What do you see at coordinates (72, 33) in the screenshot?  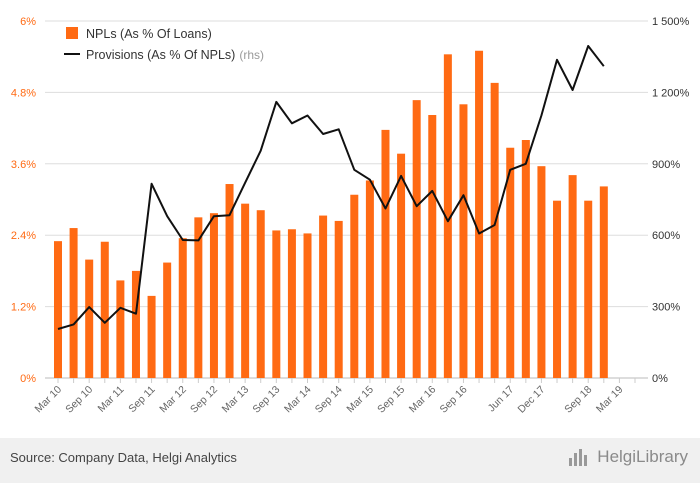 I see `legend-npl-swatch` at bounding box center [72, 33].